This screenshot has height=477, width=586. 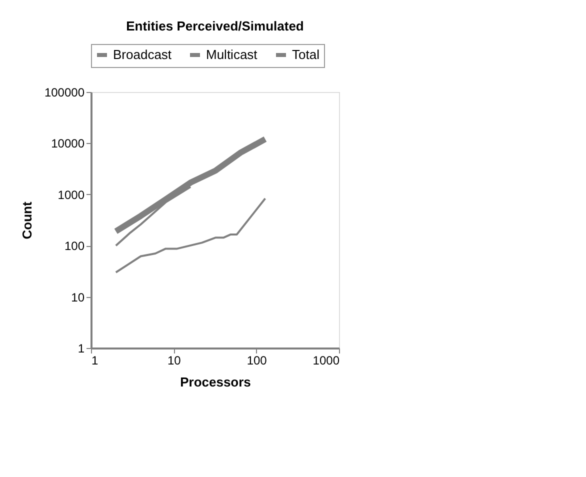 What do you see at coordinates (232, 54) in the screenshot?
I see `legend-label: Multicast` at bounding box center [232, 54].